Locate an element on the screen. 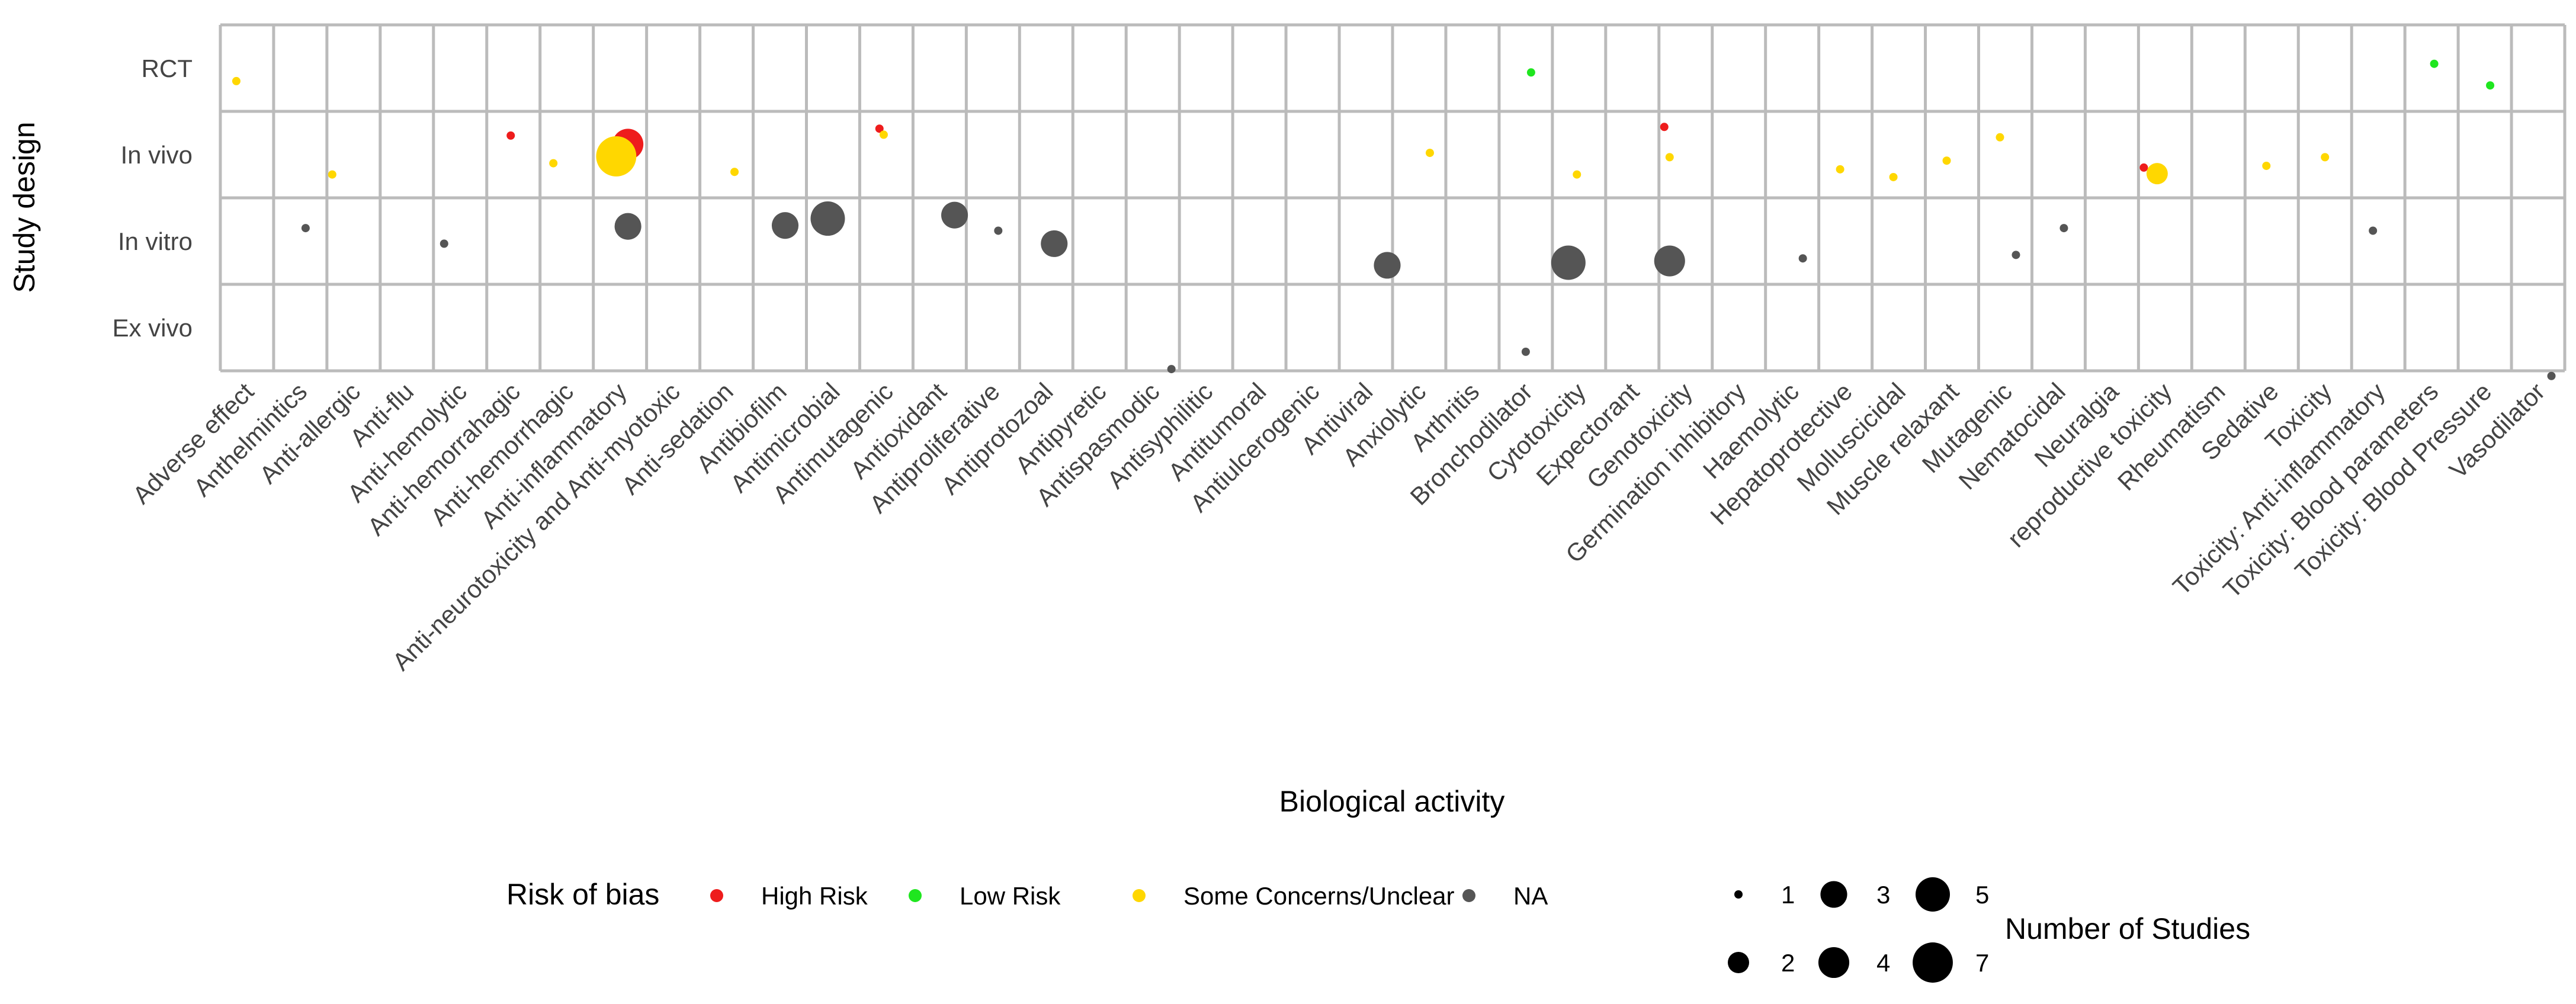  legend-size-label-2: 2 is located at coordinates (1788, 963).